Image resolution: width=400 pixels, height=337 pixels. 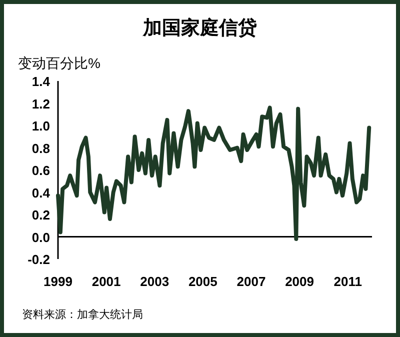 What do you see at coordinates (203, 281) in the screenshot?
I see `x-tick-label: 2005` at bounding box center [203, 281].